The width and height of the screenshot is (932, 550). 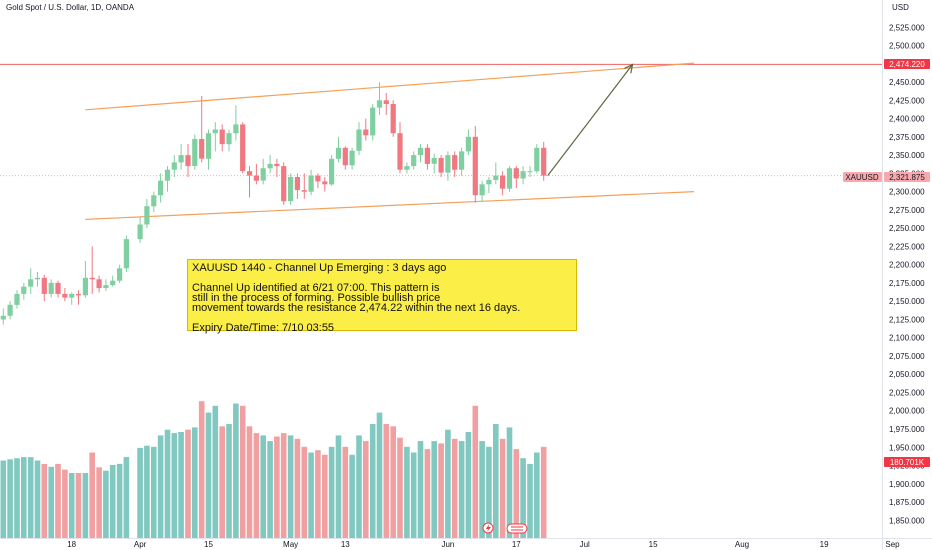 What do you see at coordinates (517, 528) in the screenshot?
I see `calendar-icon` at bounding box center [517, 528].